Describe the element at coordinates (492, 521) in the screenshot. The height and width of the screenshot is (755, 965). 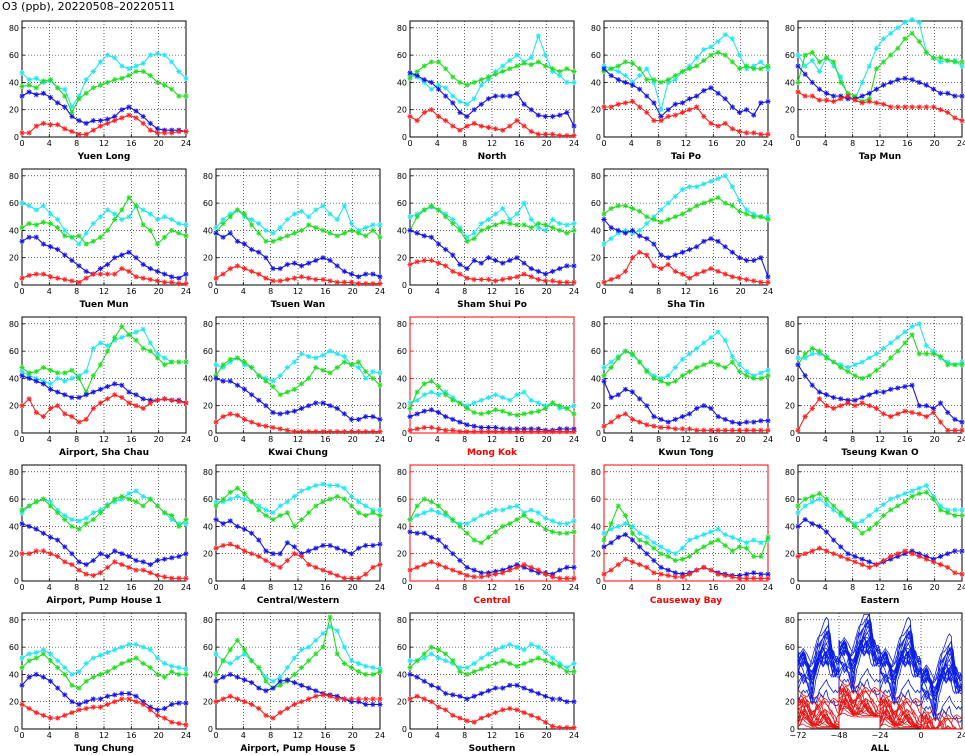
I see `series-line-green` at that location.